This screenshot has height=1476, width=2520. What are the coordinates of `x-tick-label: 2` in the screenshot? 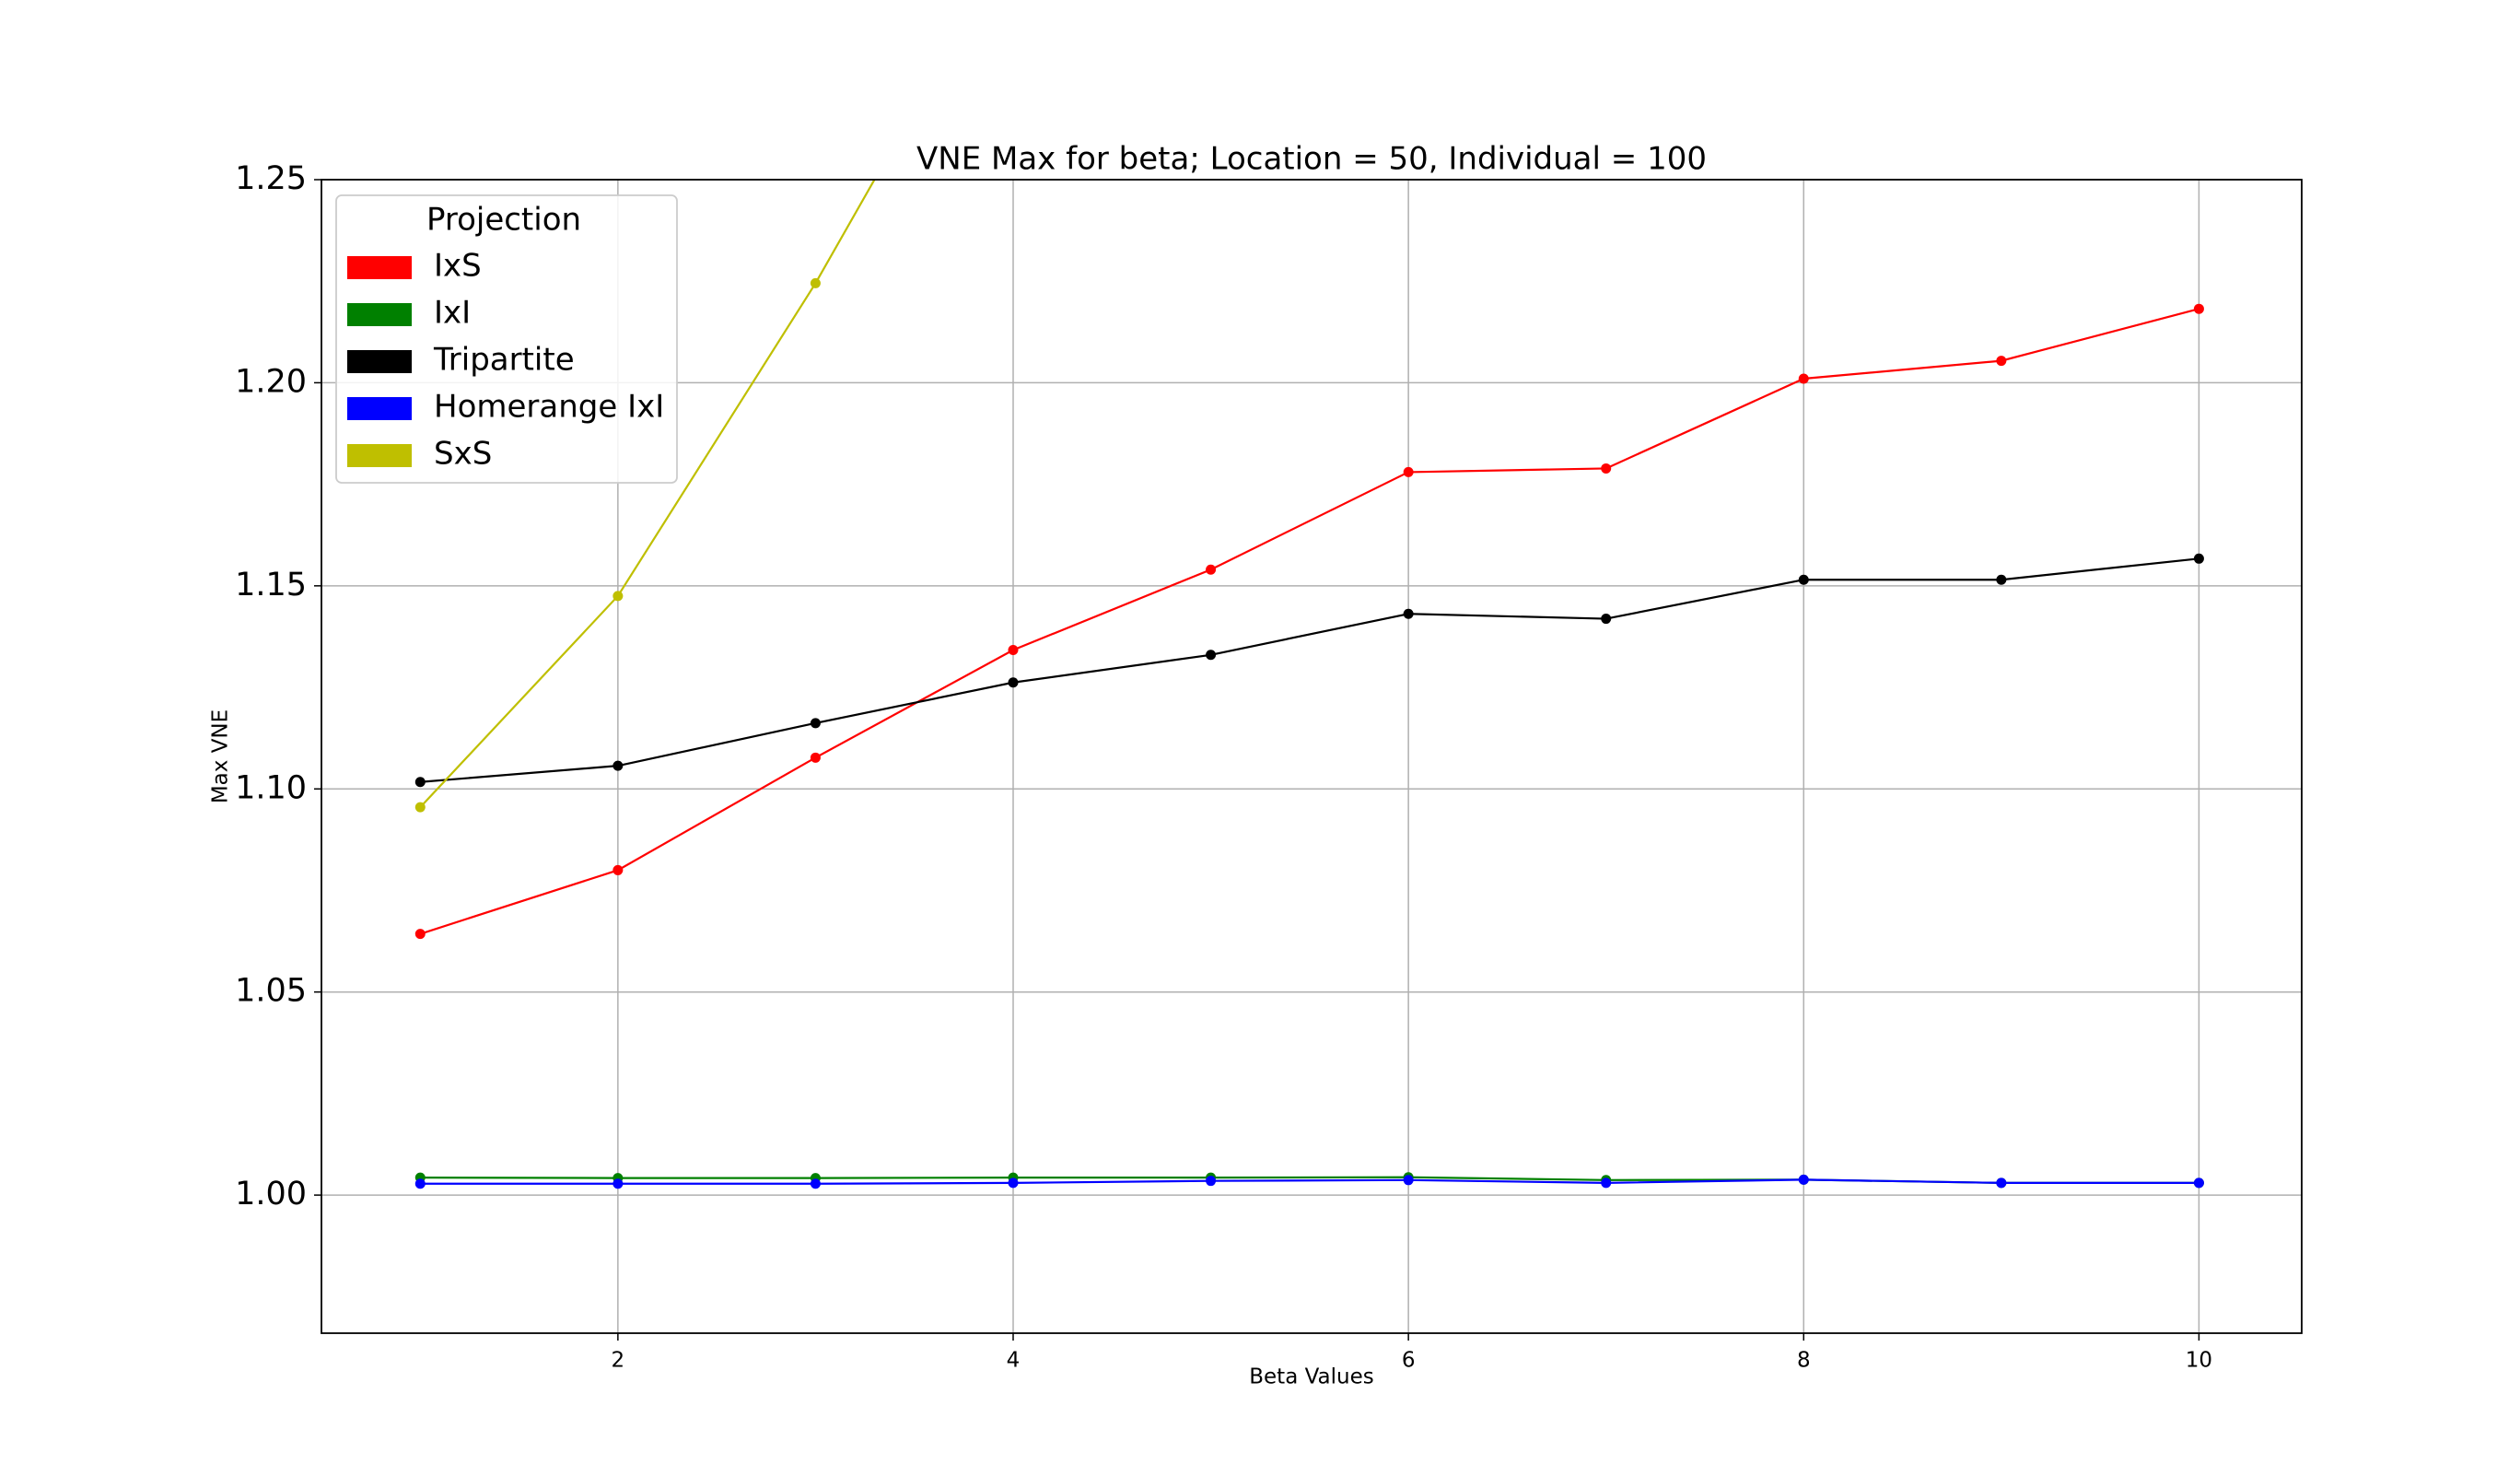 It's located at (618, 1361).